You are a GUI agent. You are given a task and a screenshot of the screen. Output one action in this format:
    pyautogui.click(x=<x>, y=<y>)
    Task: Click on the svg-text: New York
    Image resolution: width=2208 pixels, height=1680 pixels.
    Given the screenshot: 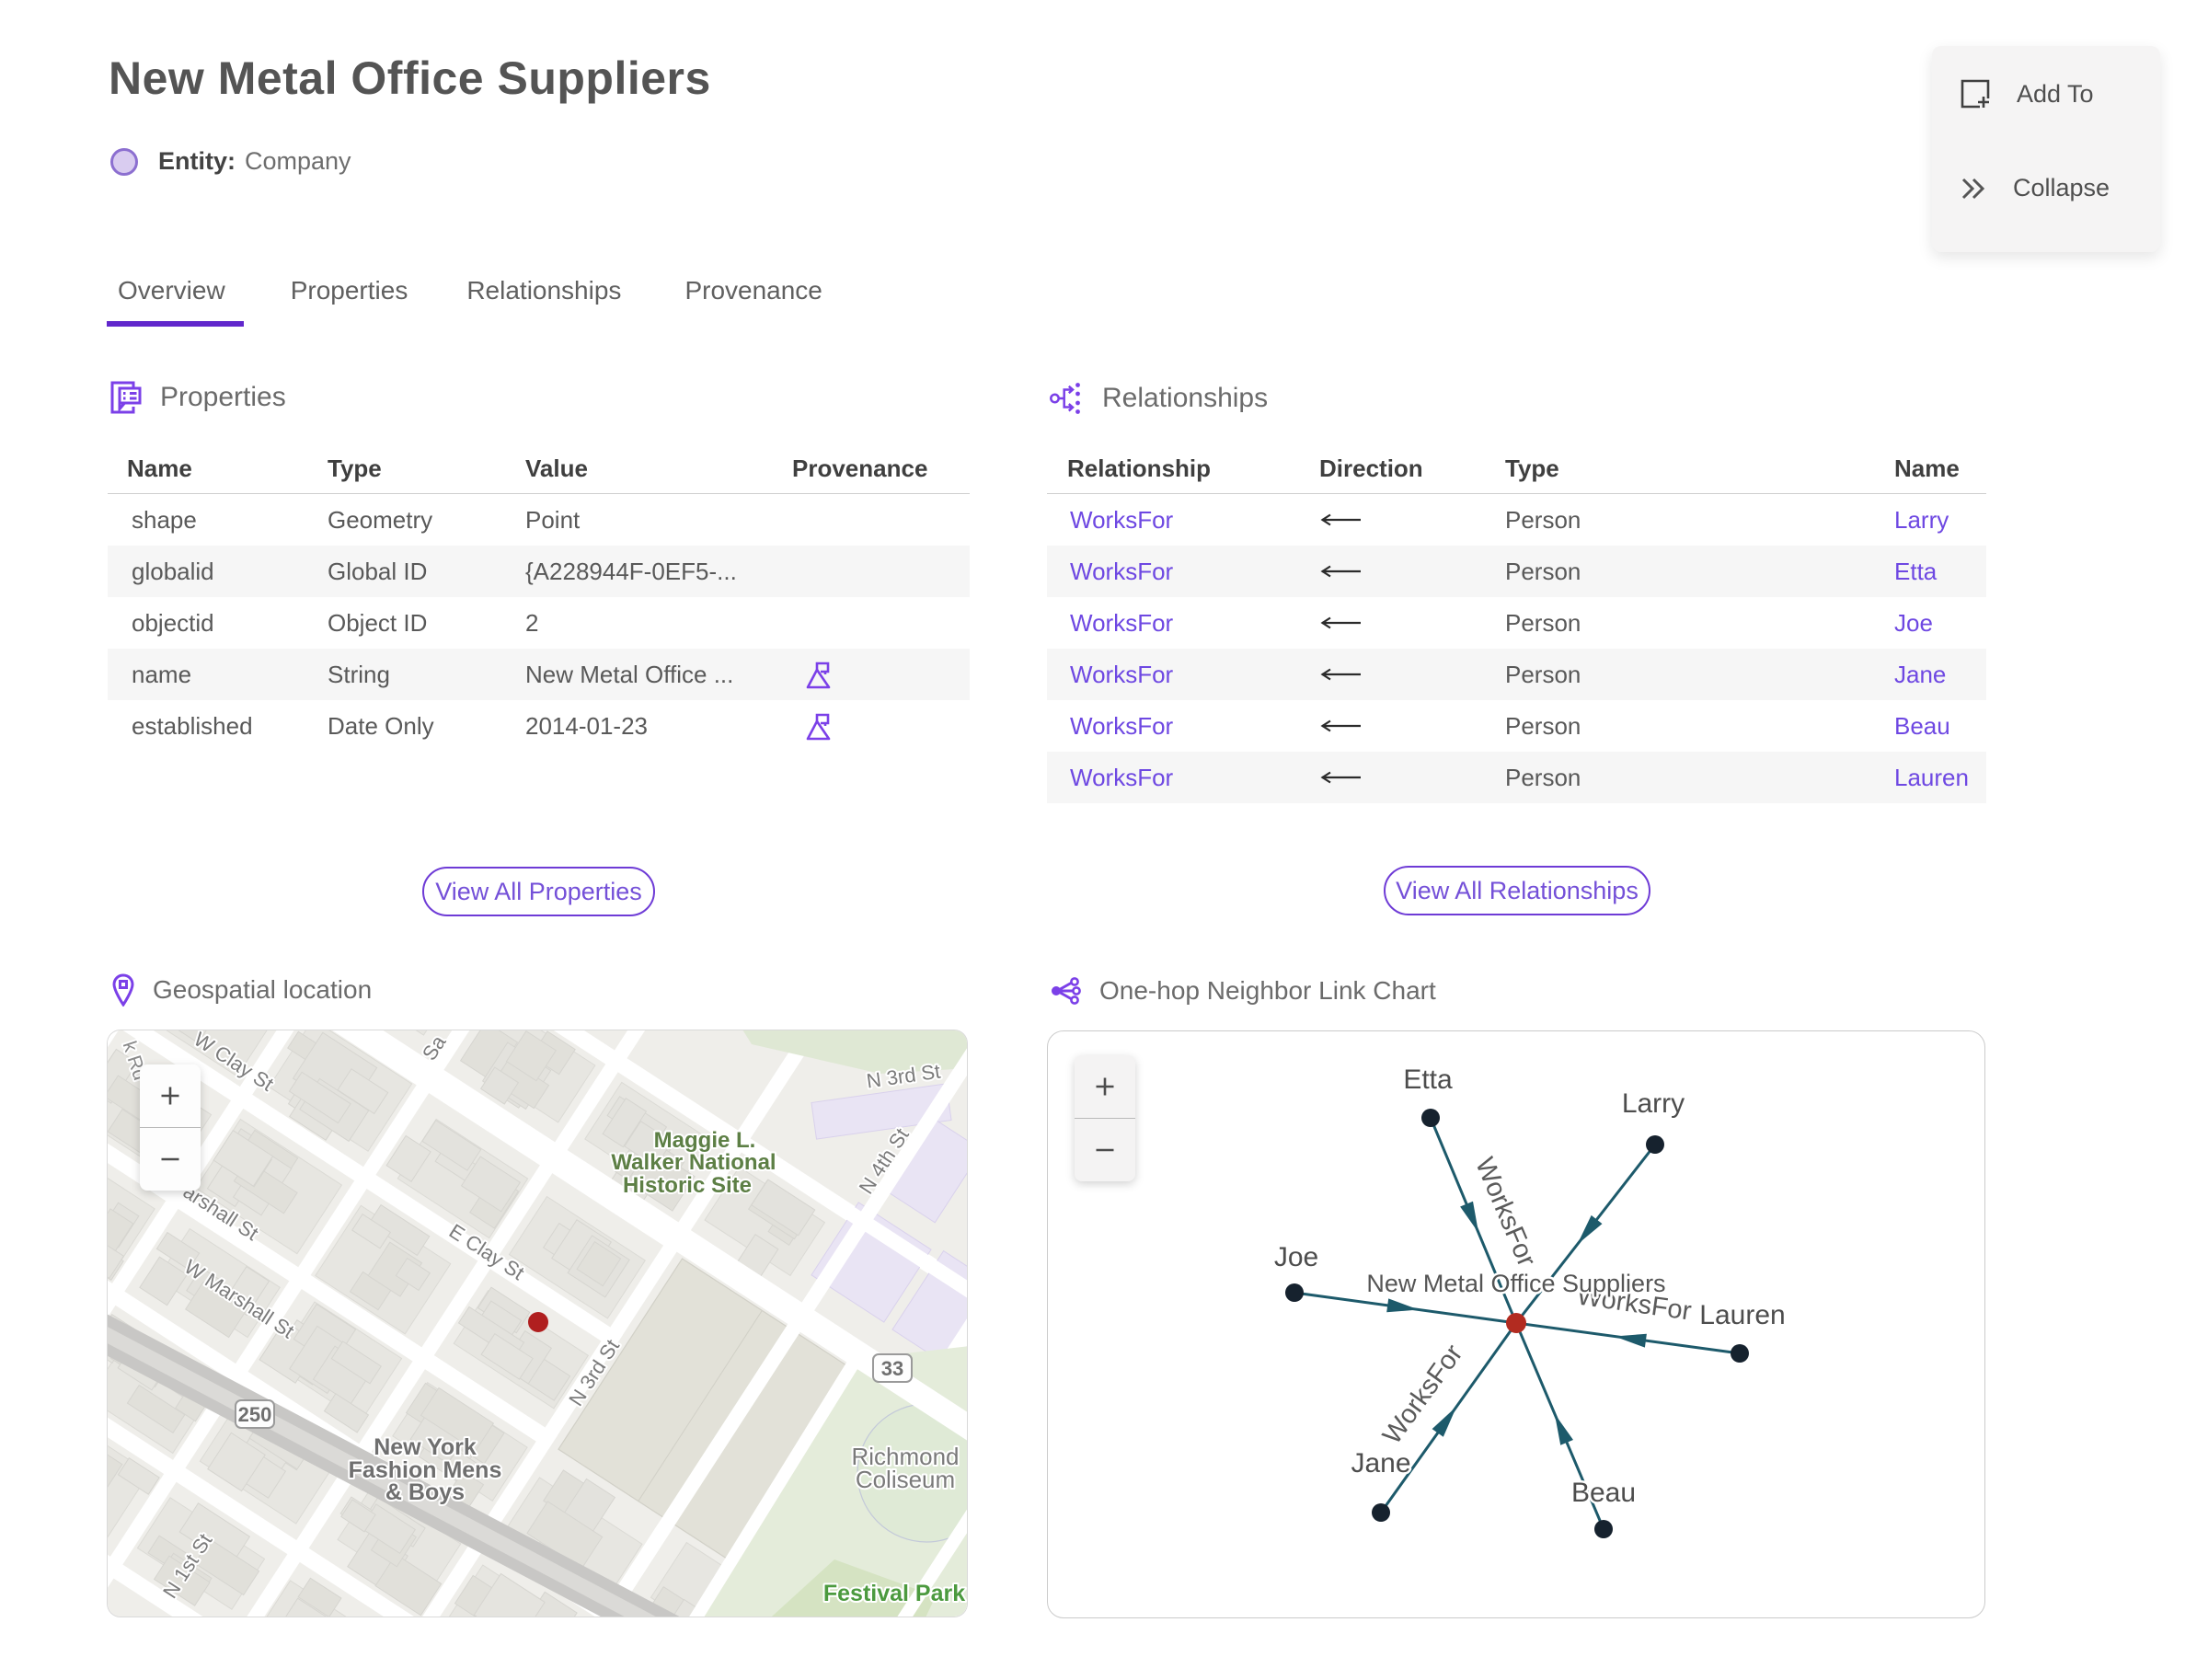 What is the action you would take?
    pyautogui.click(x=425, y=1447)
    